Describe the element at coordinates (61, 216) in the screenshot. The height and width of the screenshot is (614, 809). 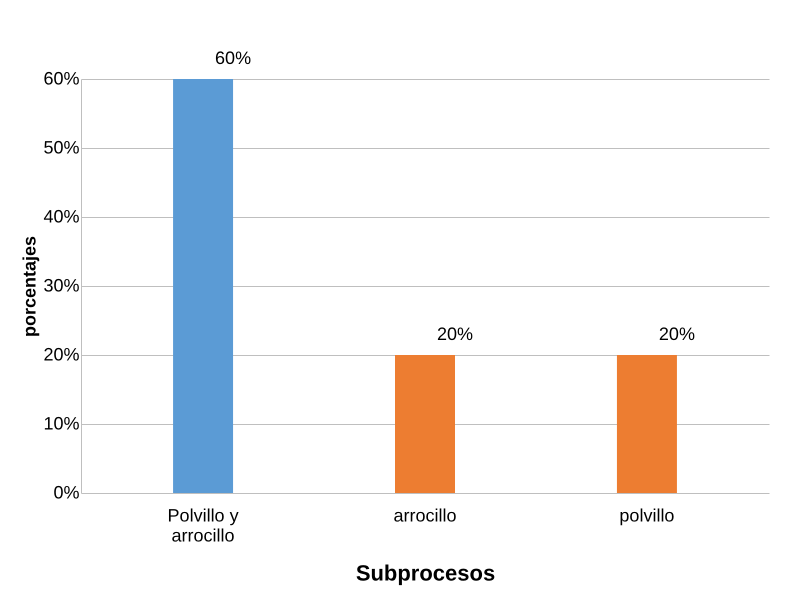
I see `y-tick-label: 40%` at that location.